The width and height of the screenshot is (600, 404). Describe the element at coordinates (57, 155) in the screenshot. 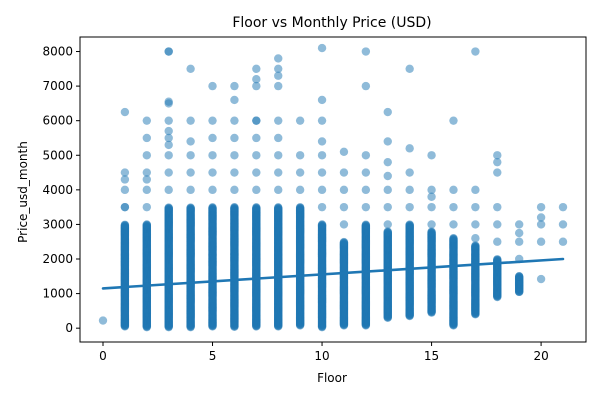

I see `y-tick-label: 5000` at that location.